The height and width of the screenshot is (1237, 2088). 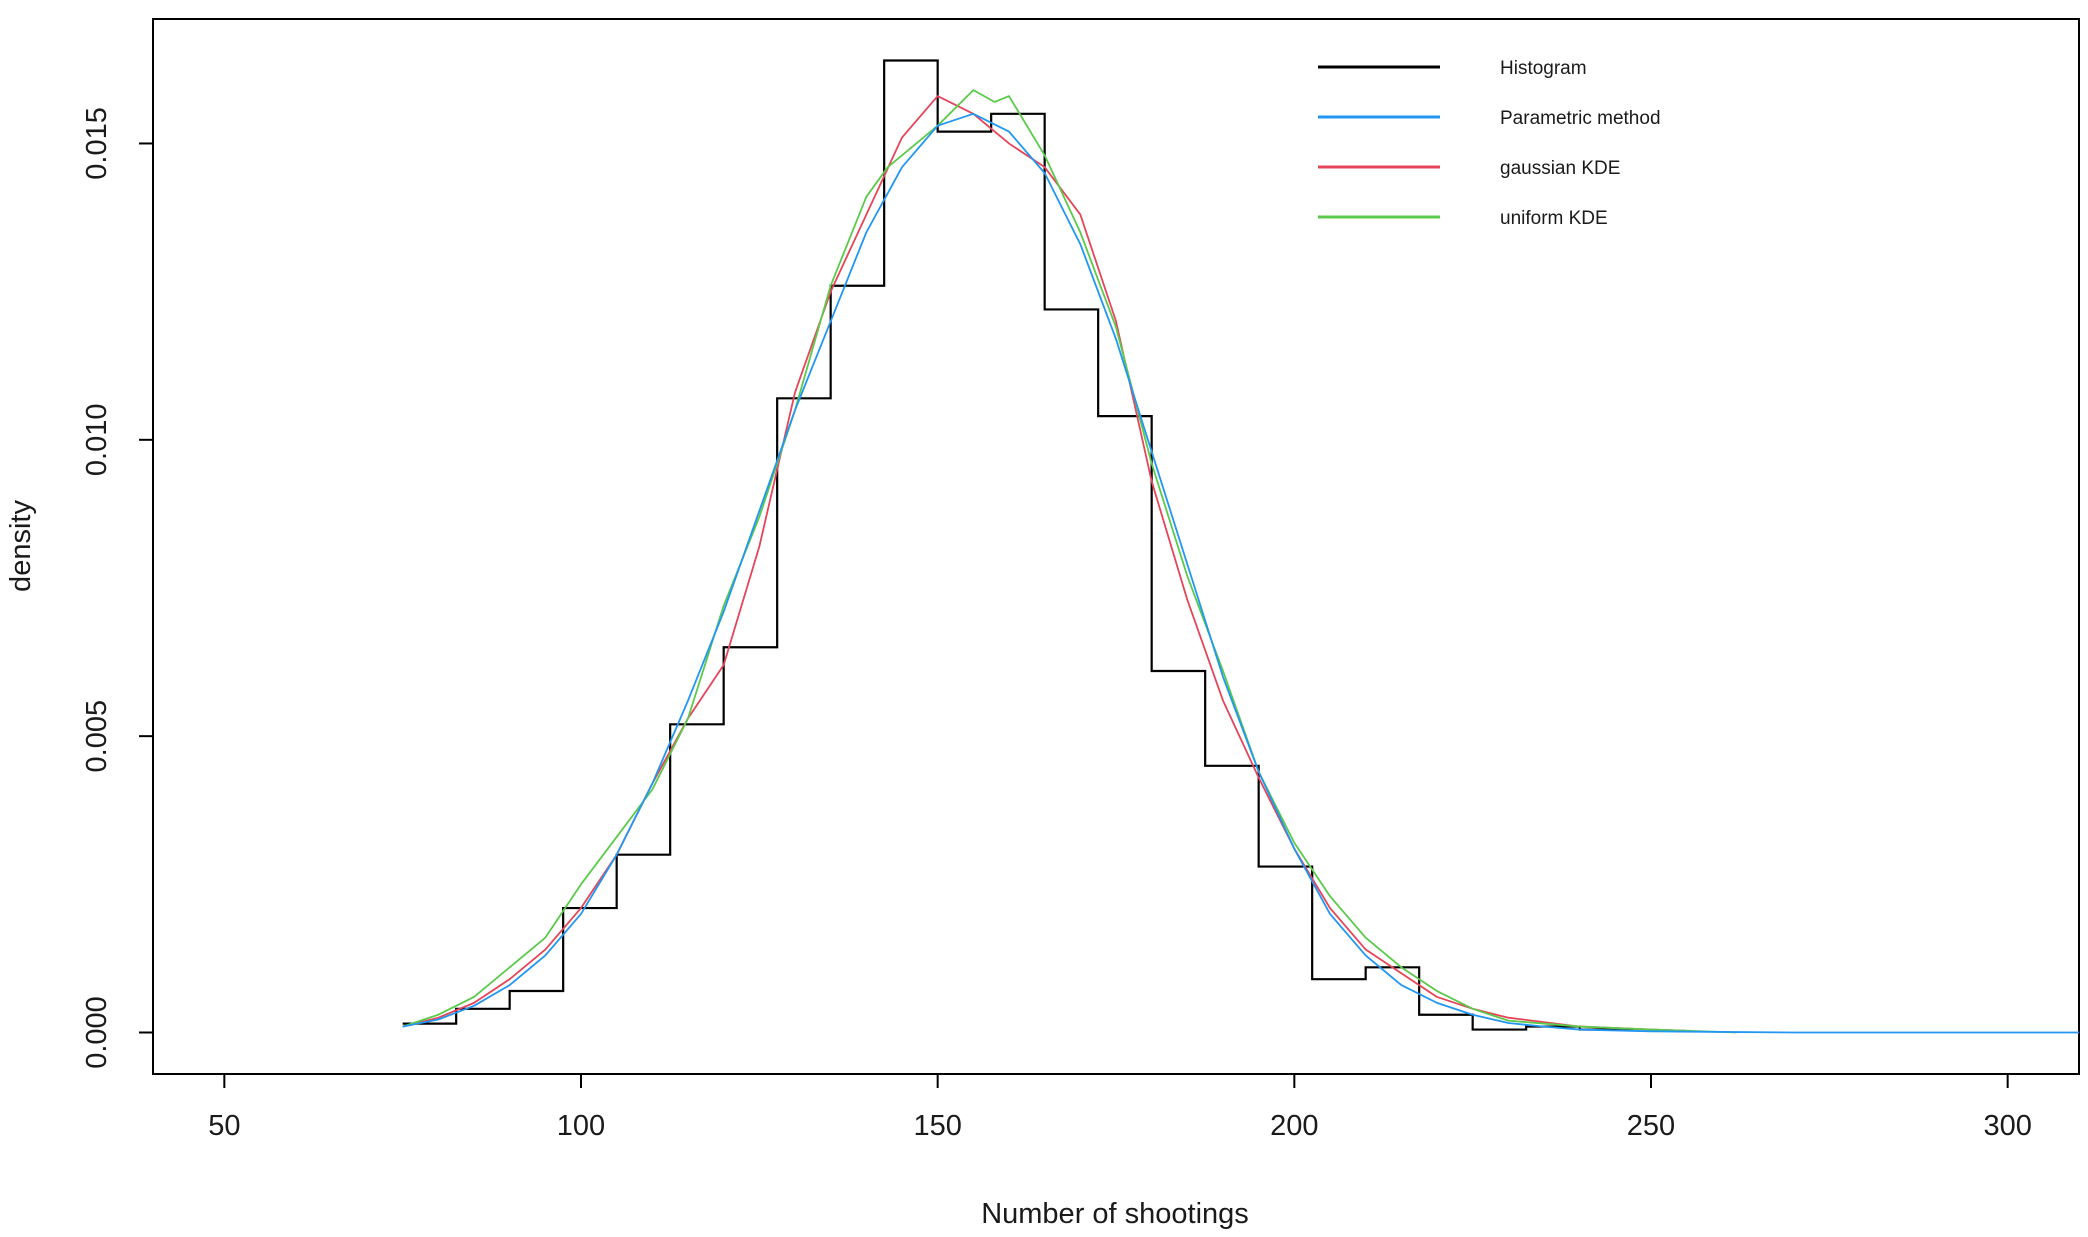 What do you see at coordinates (1554, 218) in the screenshot?
I see `legend-label: uniform KDE` at bounding box center [1554, 218].